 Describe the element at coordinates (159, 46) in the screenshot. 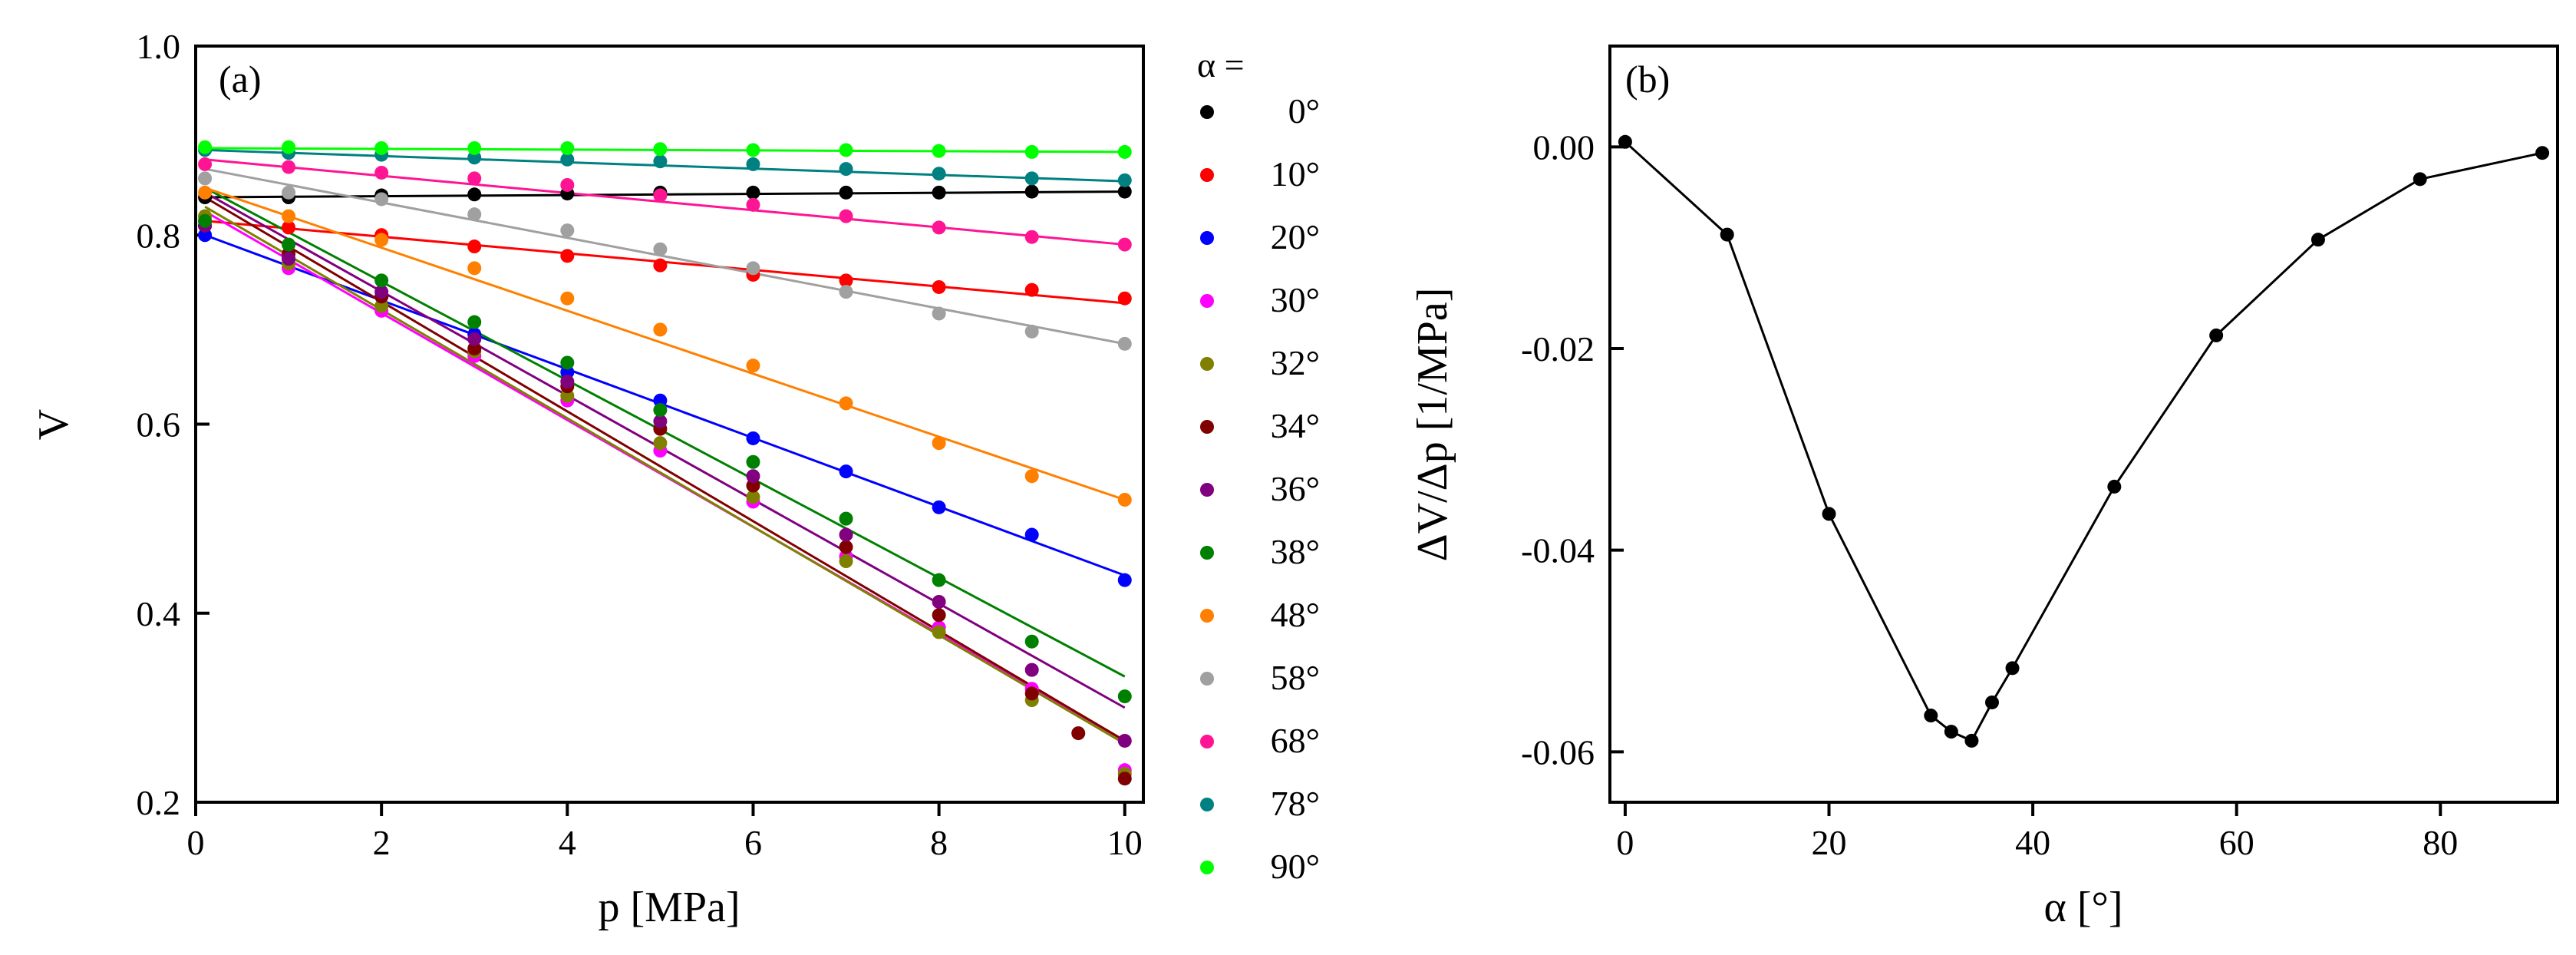

I see `panel-a-y-tick-label: 1.0` at that location.